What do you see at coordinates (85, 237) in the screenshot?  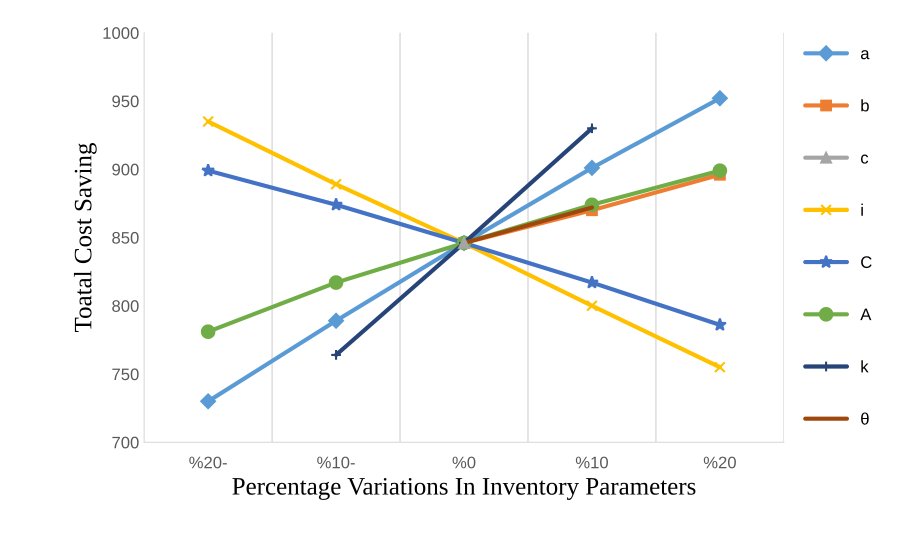 I see `y-axis-title: Toatal Cost Saving` at bounding box center [85, 237].